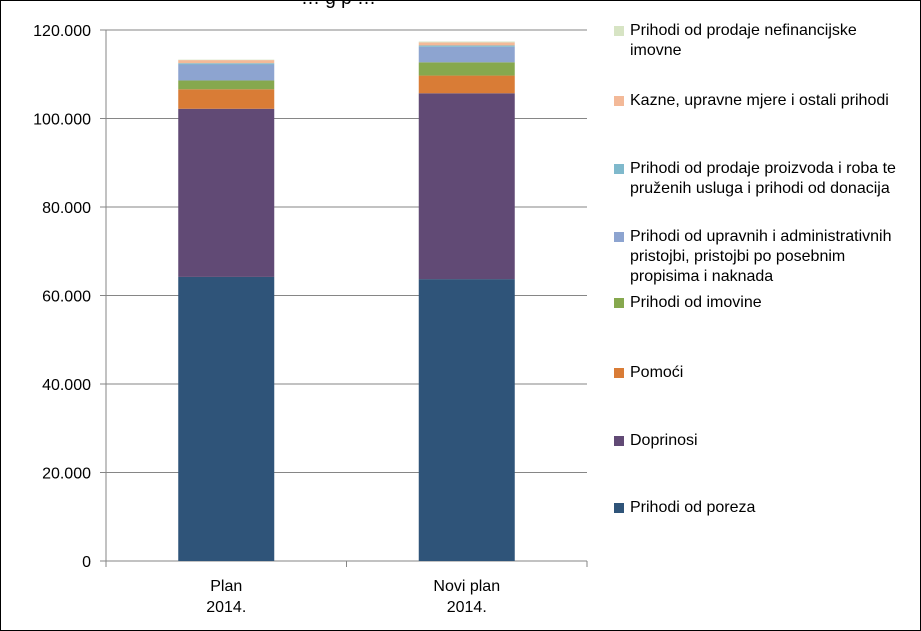  Describe the element at coordinates (762, 373) in the screenshot. I see `legend-item: Pomoći` at that location.